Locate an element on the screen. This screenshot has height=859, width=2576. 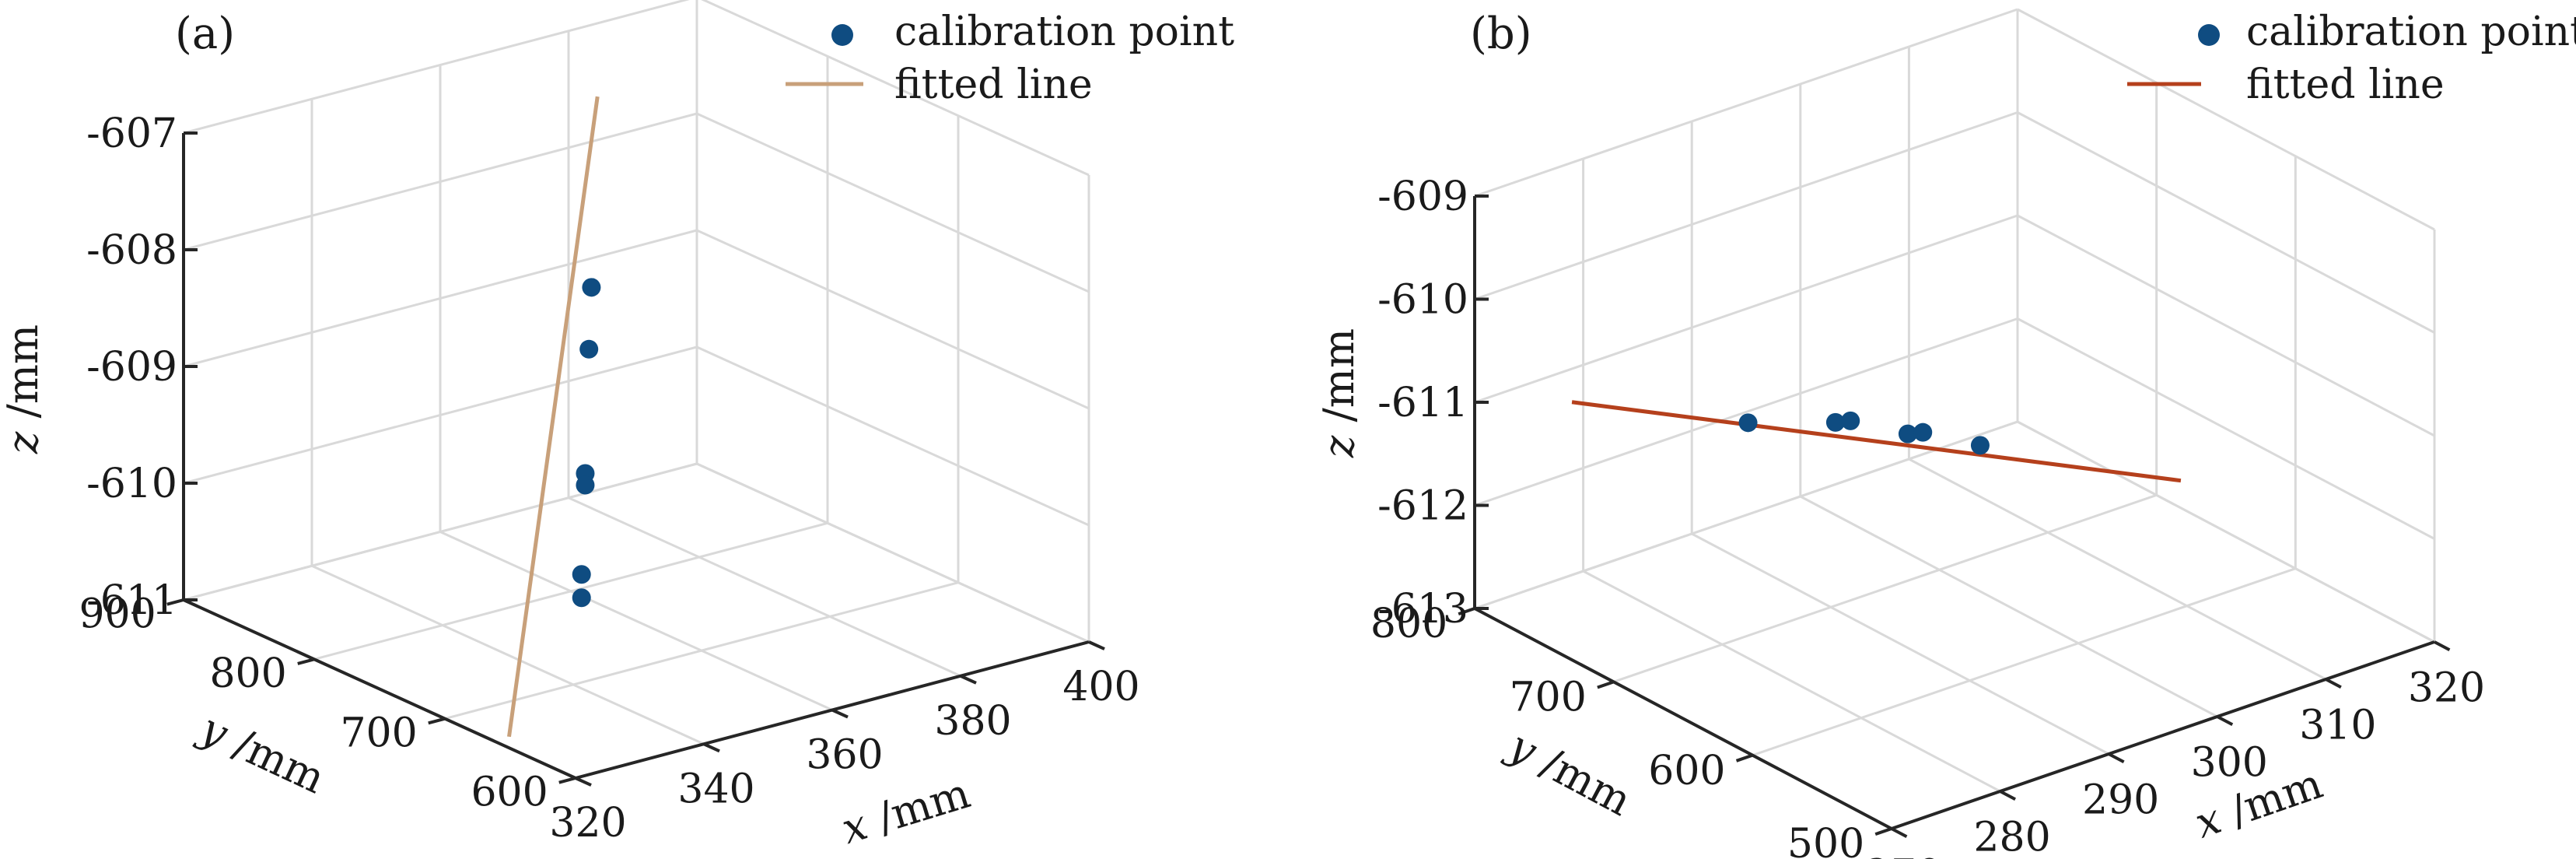
y-axis-label: y /mm is located at coordinates (261, 753).